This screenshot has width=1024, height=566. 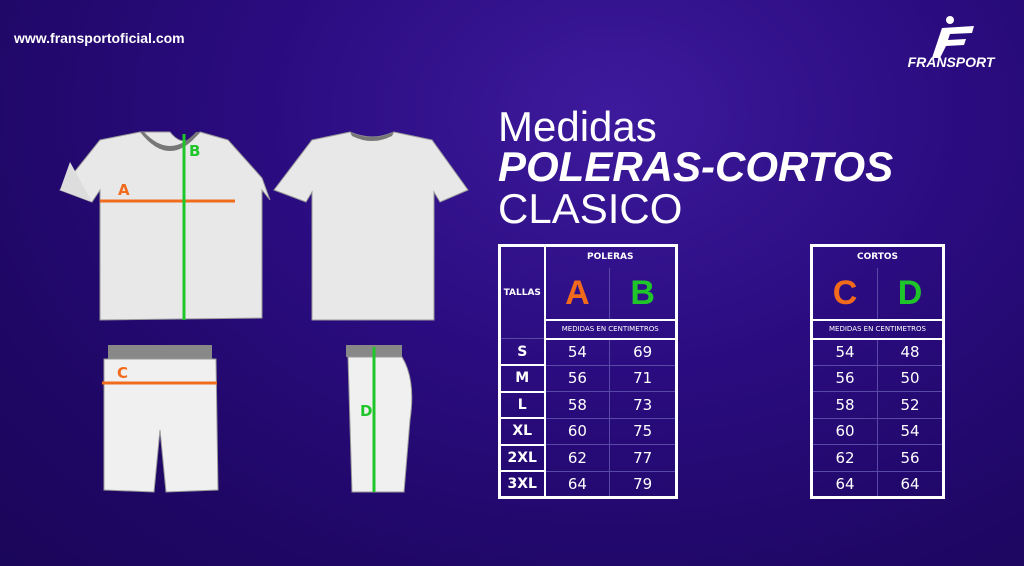 I want to click on cortos-title: CORTOS, so click(x=877, y=256).